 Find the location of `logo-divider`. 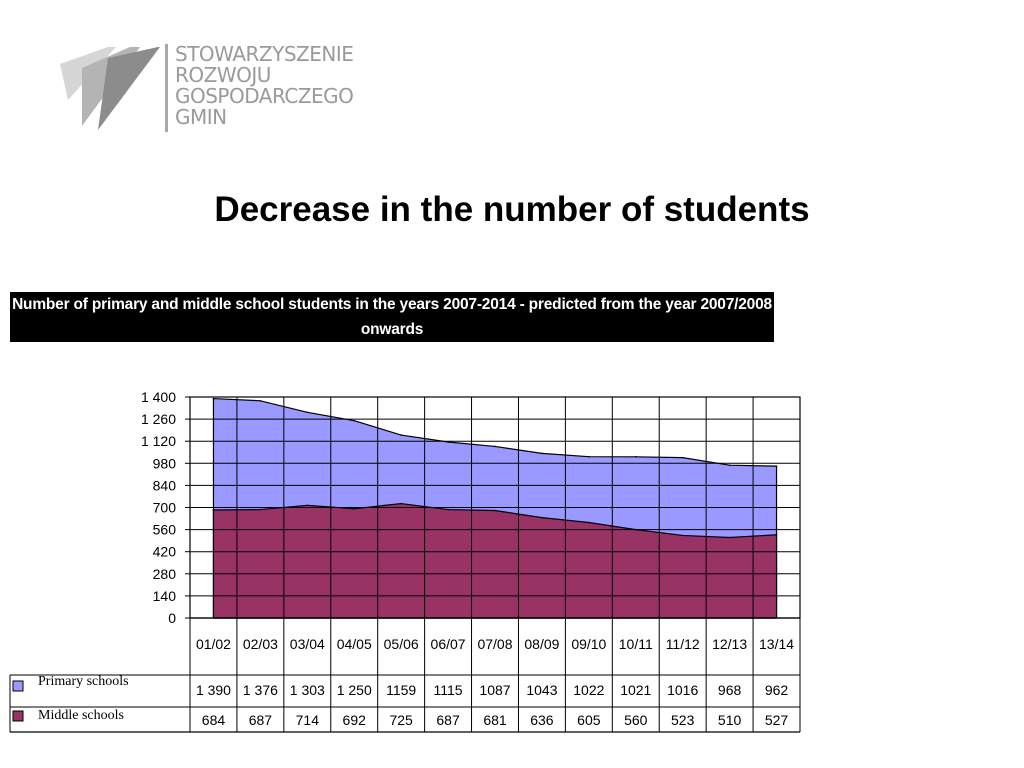

logo-divider is located at coordinates (166, 88).